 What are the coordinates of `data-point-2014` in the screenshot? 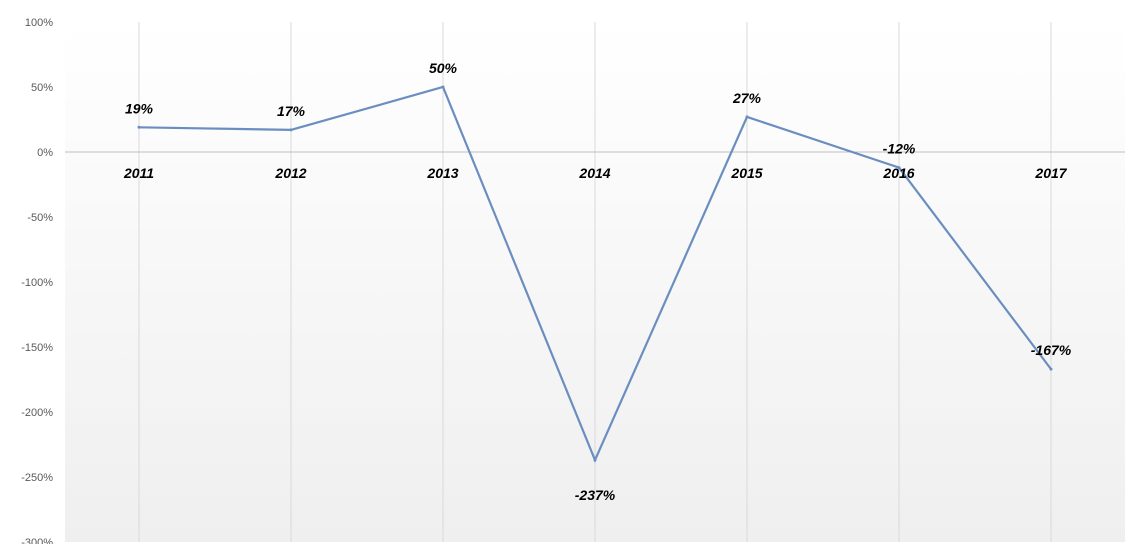 It's located at (595, 460).